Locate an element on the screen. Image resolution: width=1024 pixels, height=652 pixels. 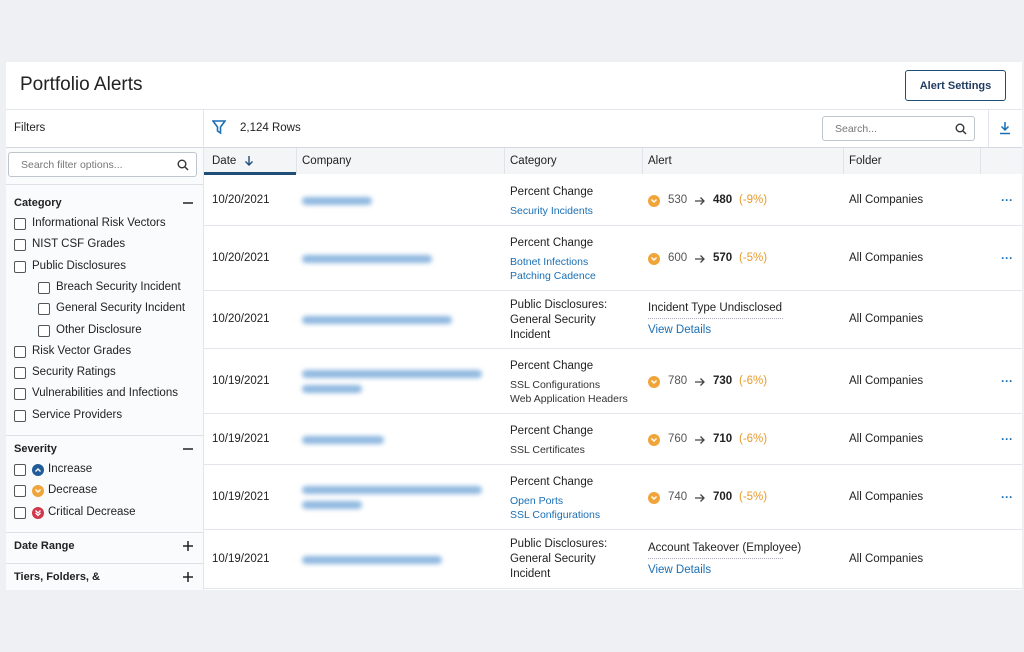
filter-option: General Security Incident is located at coordinates (121, 308).